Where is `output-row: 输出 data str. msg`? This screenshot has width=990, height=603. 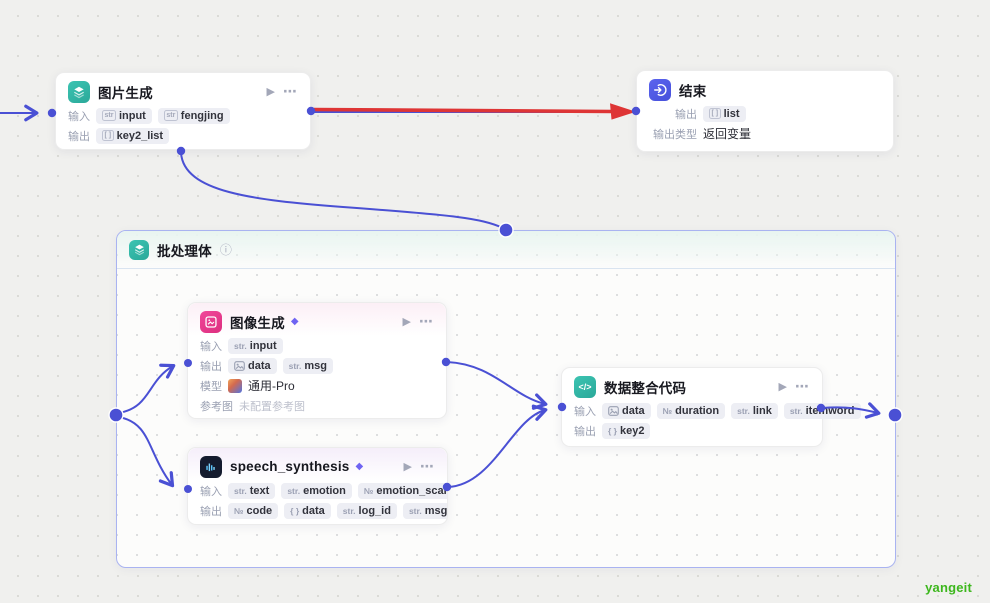 output-row: 输出 data str. msg is located at coordinates (317, 365).